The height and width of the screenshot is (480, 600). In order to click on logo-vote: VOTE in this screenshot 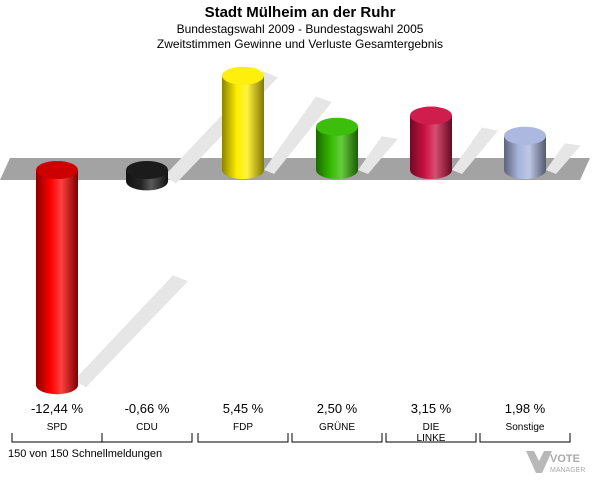, I will do `click(565, 459)`.